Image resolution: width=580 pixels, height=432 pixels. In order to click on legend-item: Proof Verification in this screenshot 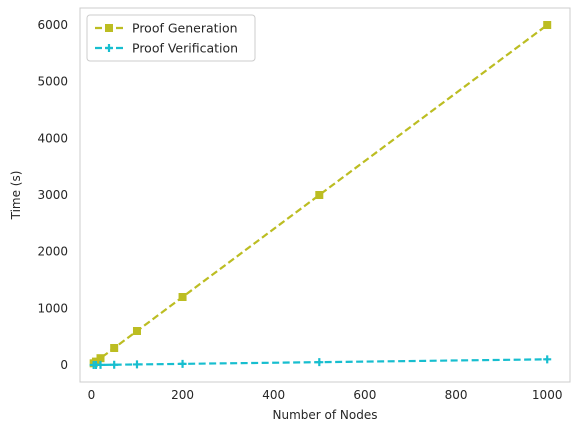, I will do `click(166, 48)`.